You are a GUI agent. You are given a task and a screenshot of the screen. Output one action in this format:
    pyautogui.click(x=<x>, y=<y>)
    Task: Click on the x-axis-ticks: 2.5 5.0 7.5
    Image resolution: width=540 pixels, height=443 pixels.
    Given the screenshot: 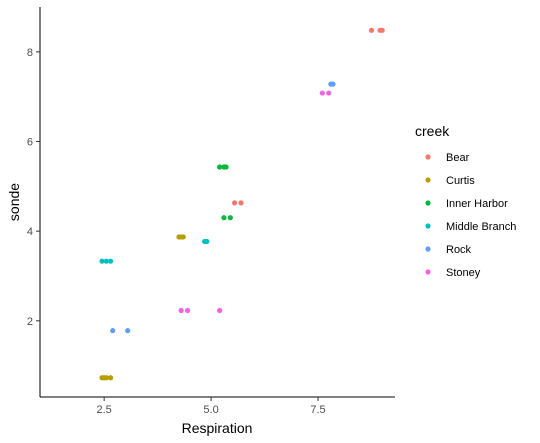 What is the action you would take?
    pyautogui.click(x=211, y=406)
    